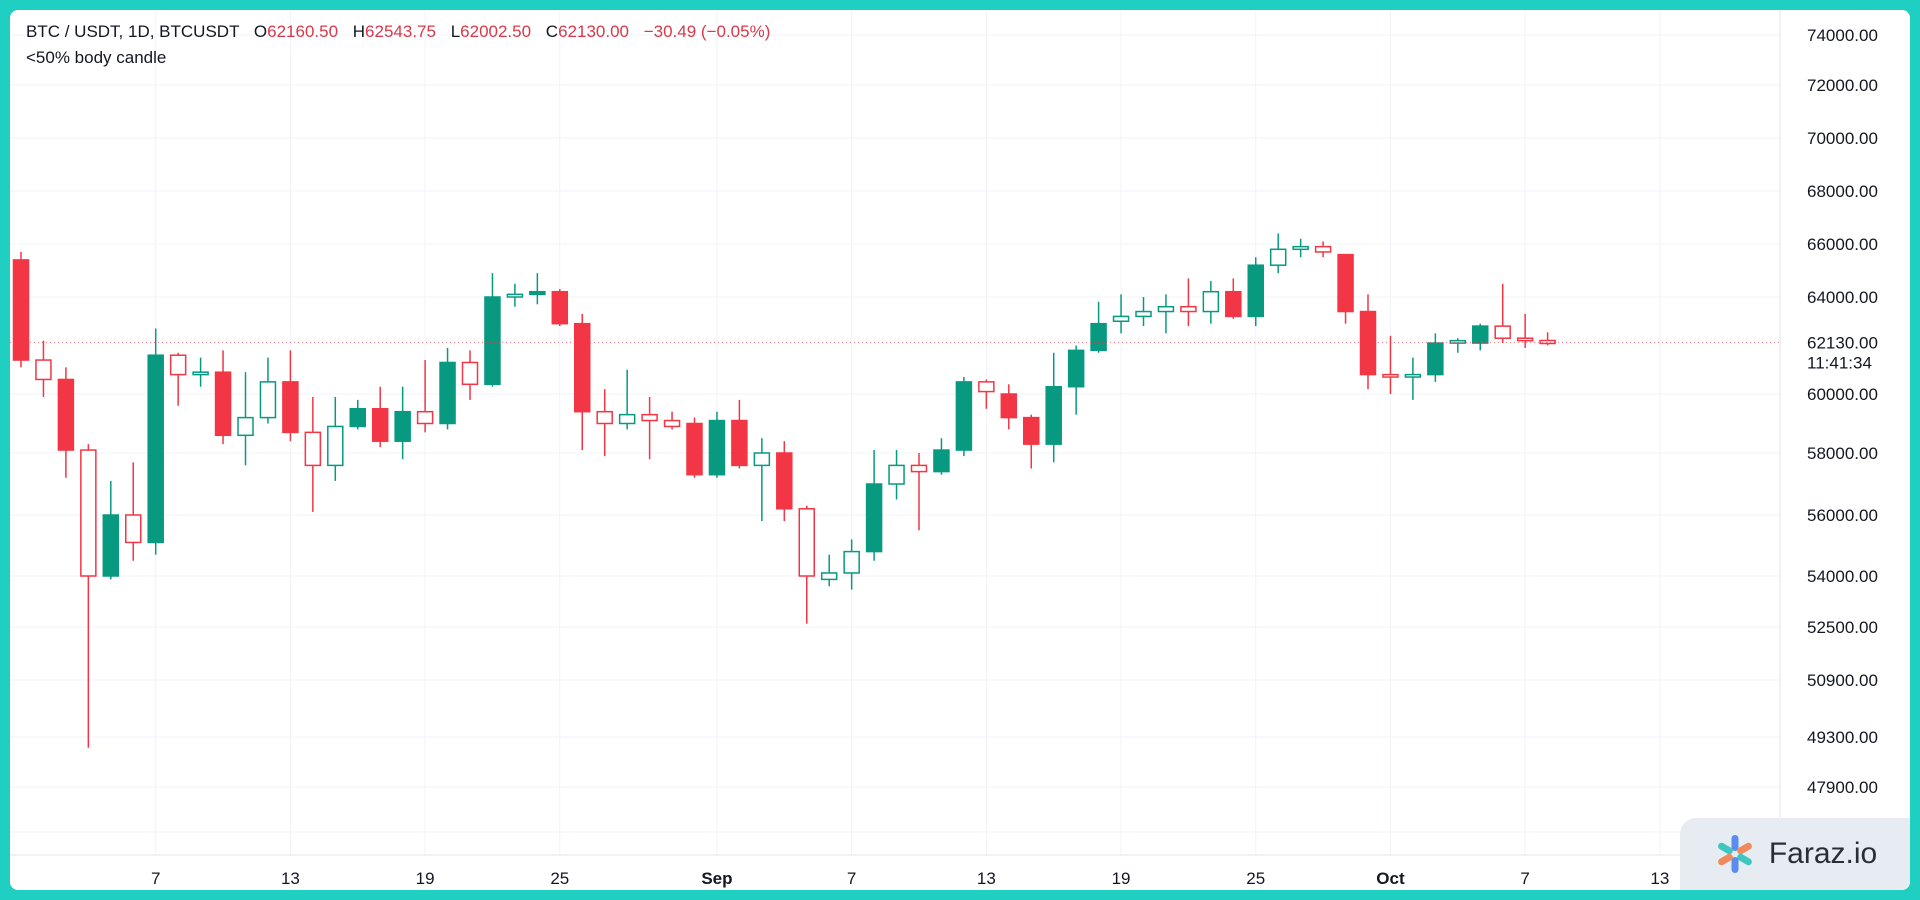 This screenshot has width=1920, height=900. I want to click on indicator-title: <50% body candle, so click(96, 57).